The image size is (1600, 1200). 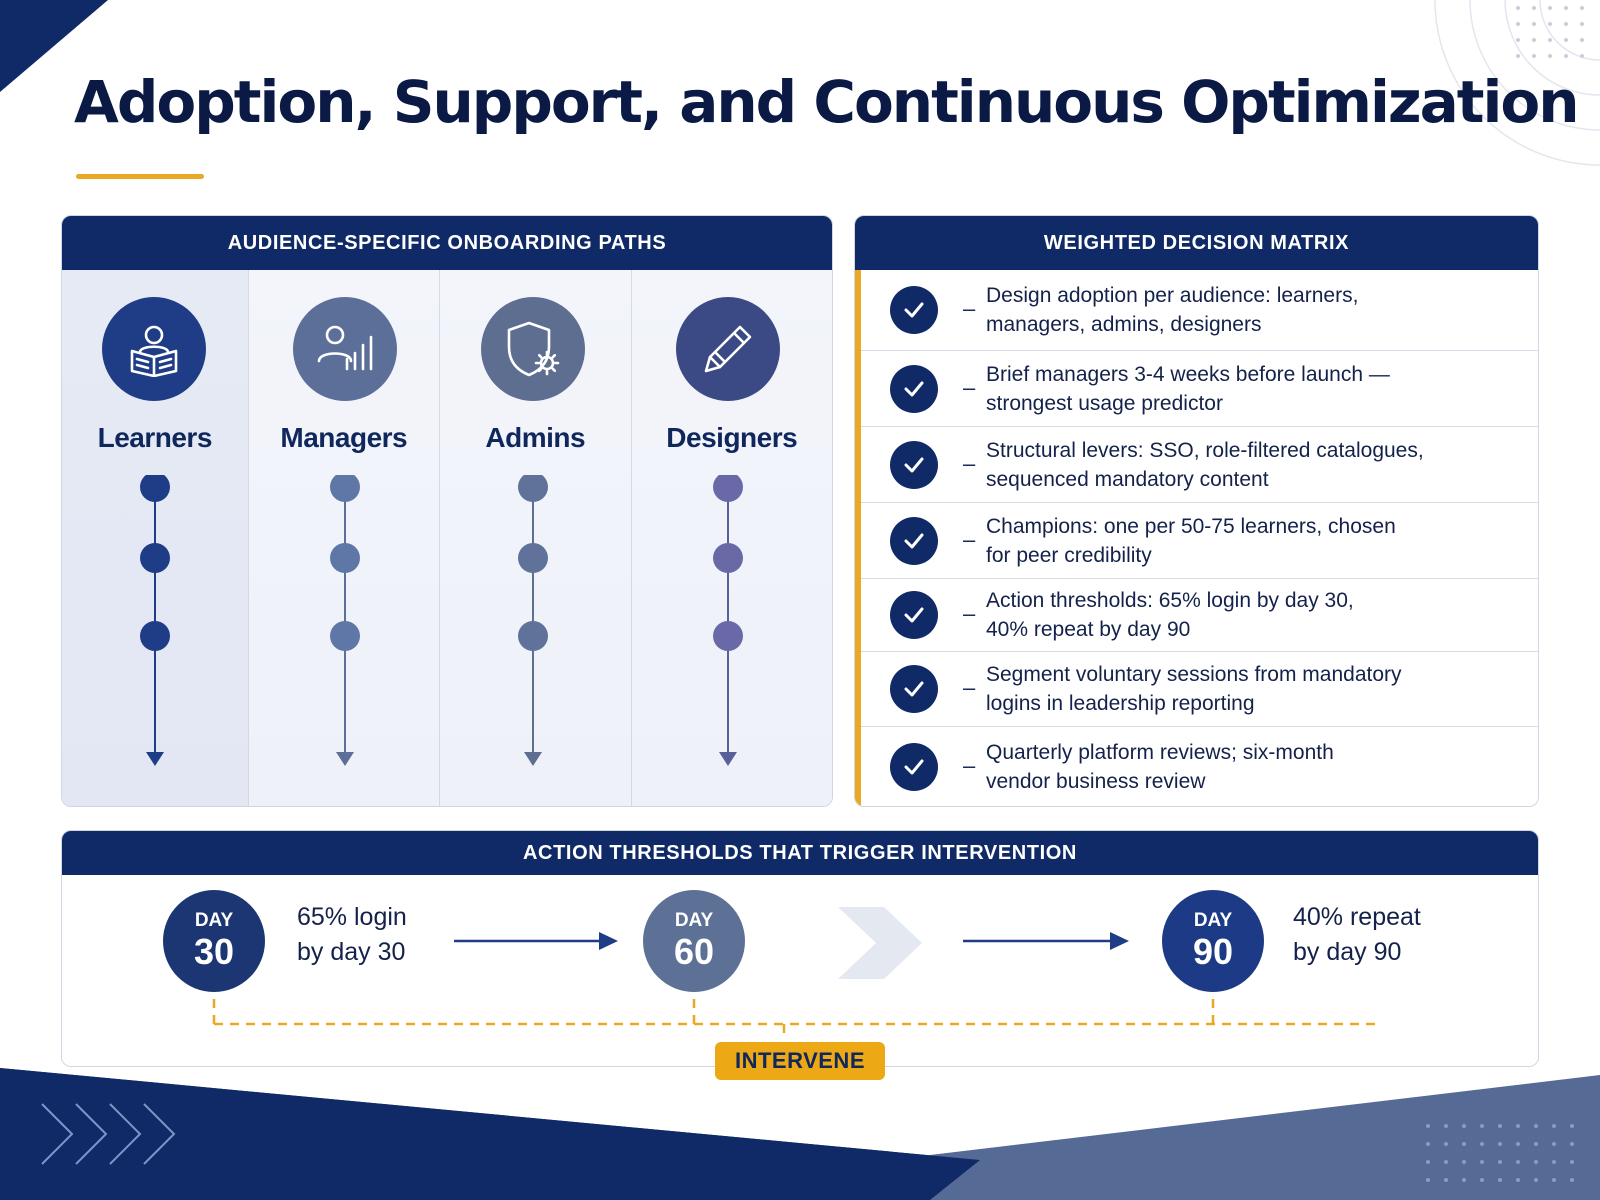 What do you see at coordinates (880, 943) in the screenshot?
I see `chevron-right-icon` at bounding box center [880, 943].